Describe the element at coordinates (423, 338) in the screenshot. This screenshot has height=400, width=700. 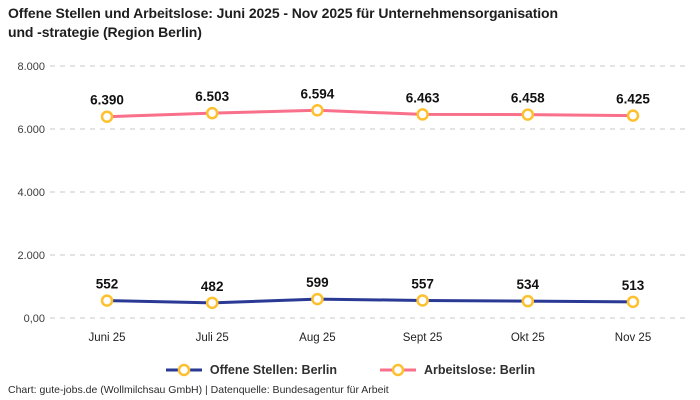
I see `x-axis-tick-label: Sept 25` at that location.